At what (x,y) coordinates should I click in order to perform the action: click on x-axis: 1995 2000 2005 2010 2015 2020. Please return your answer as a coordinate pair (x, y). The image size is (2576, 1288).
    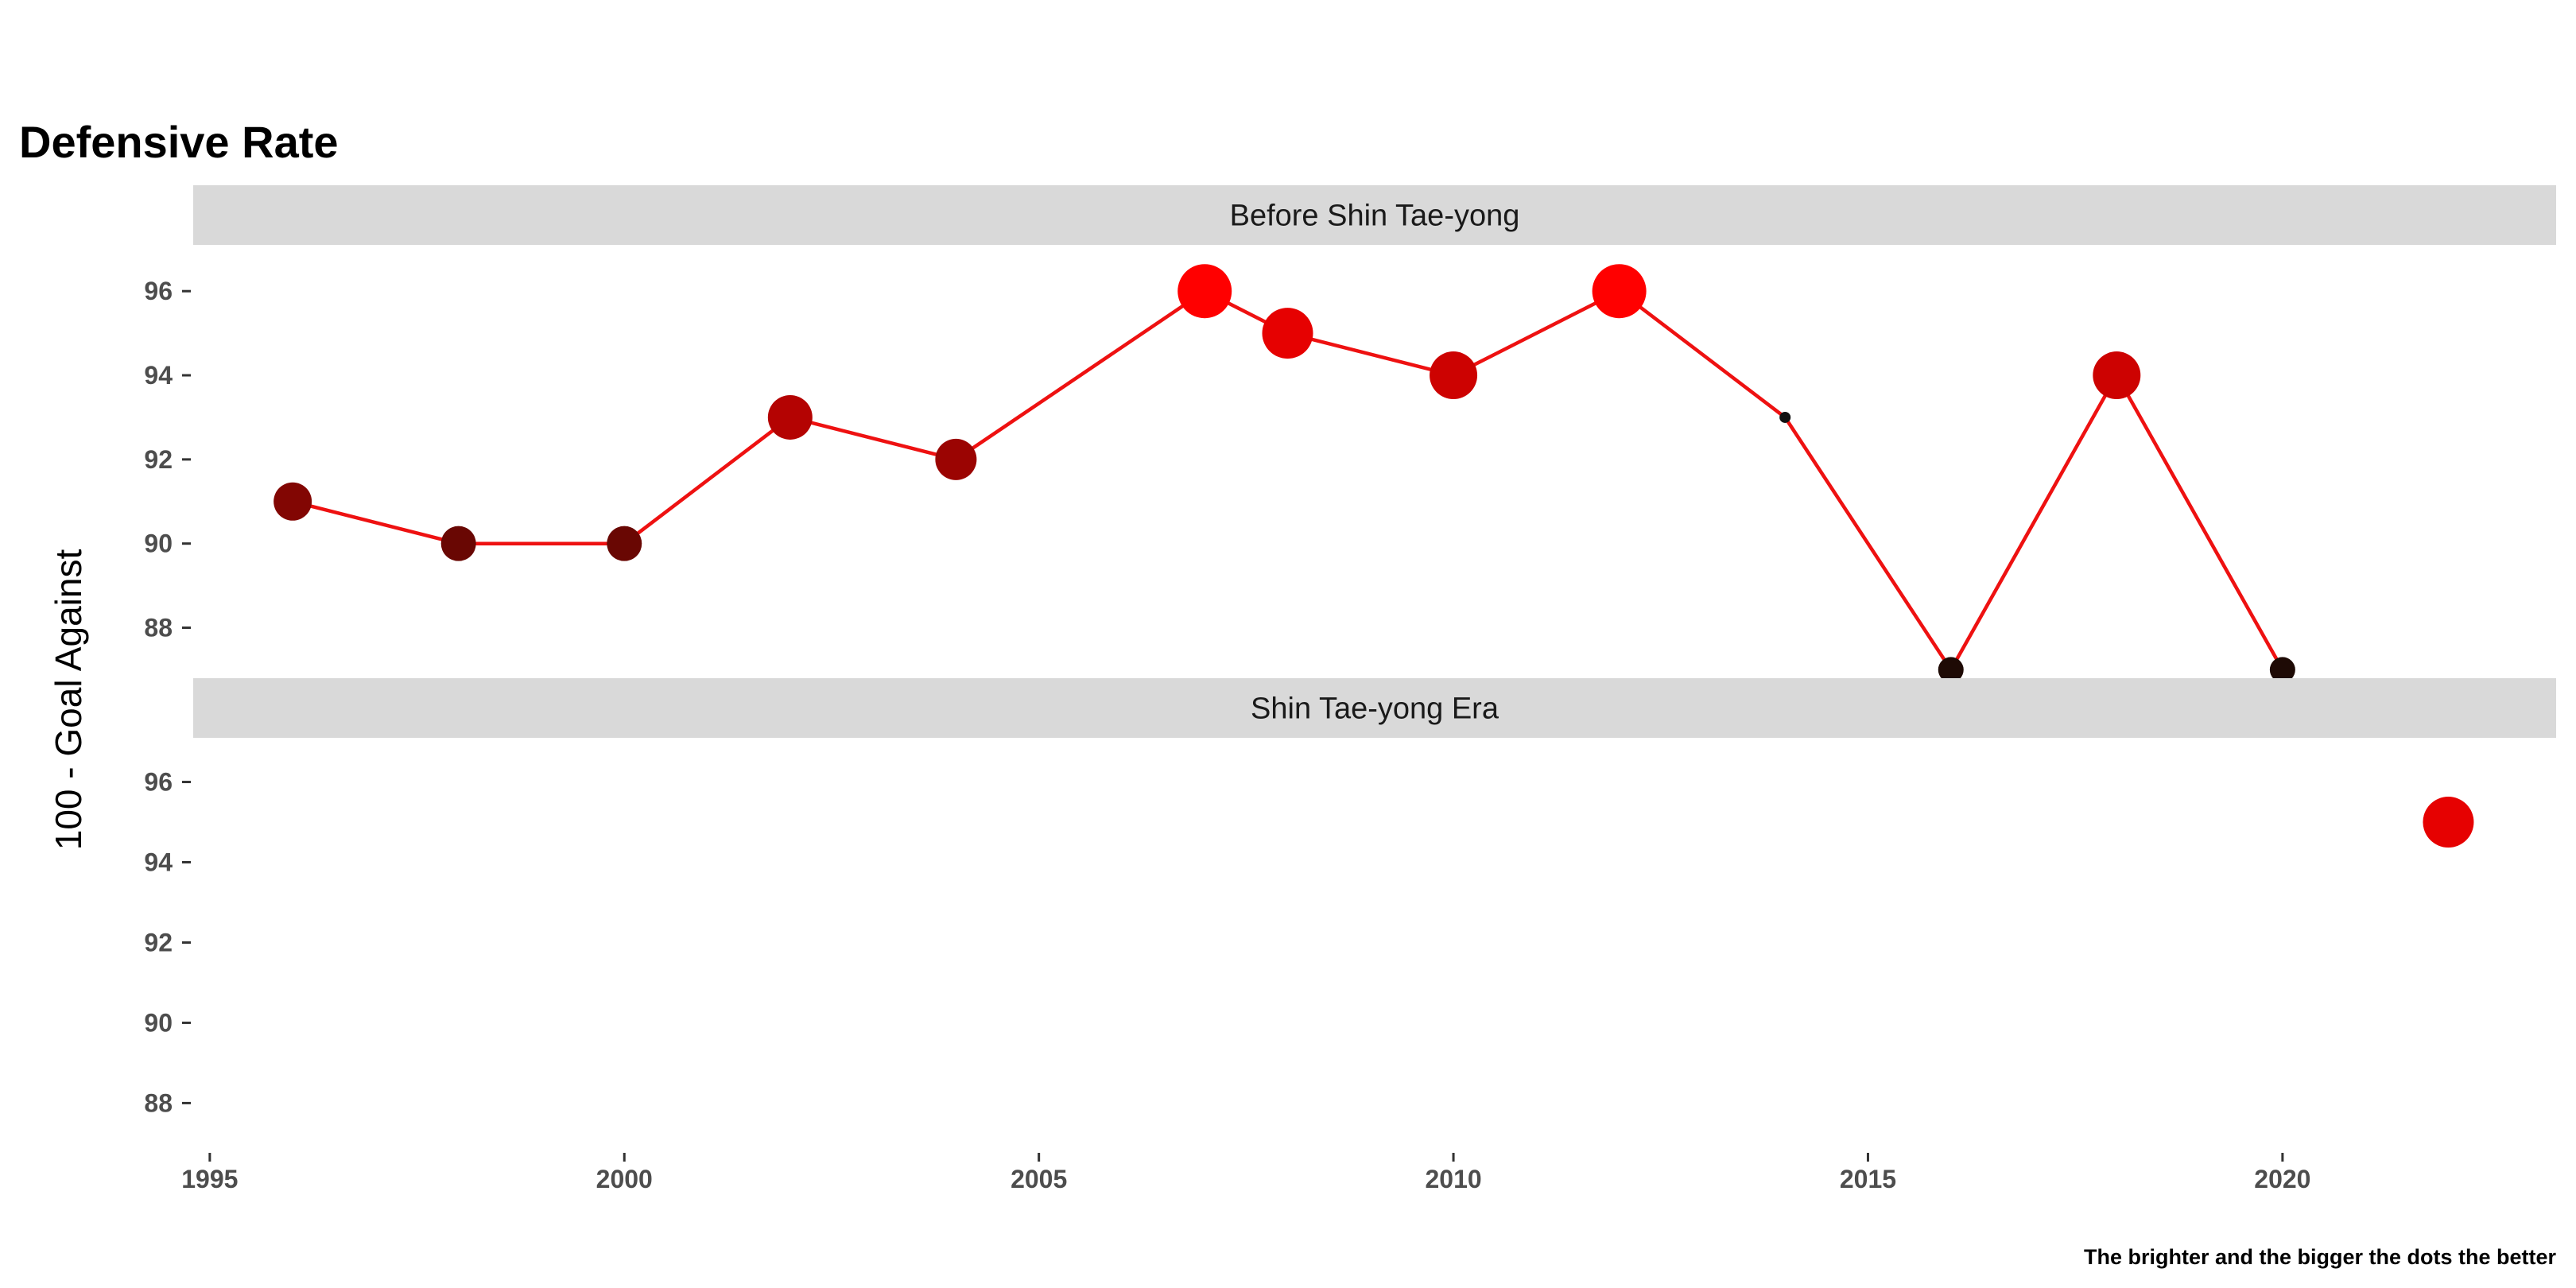
    Looking at the image, I should click on (1246, 1173).